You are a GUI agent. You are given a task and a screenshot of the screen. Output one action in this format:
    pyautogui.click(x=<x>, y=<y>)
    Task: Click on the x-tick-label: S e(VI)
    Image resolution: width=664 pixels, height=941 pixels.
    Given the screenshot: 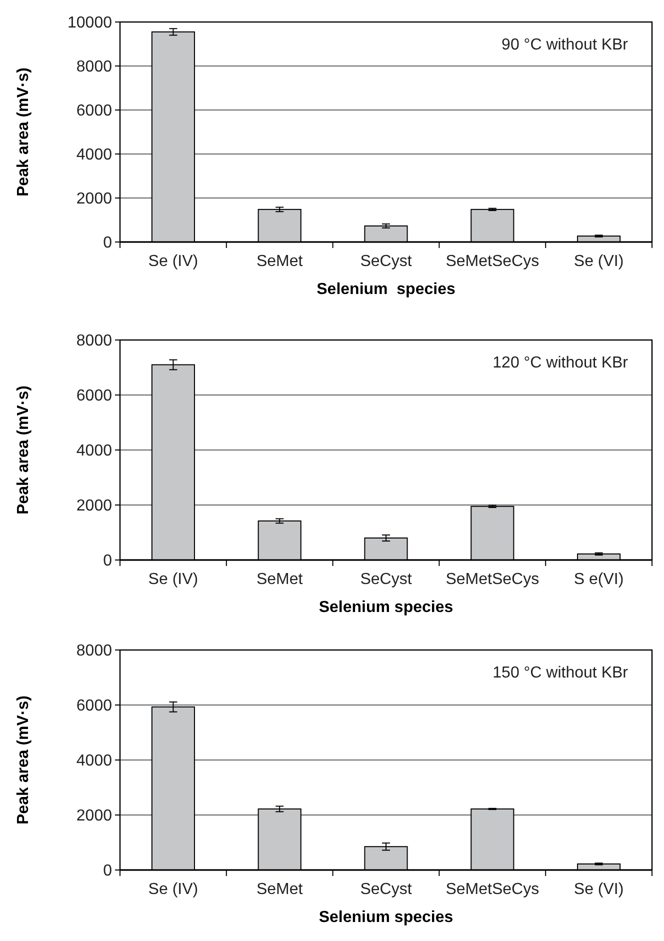 What is the action you would take?
    pyautogui.click(x=599, y=579)
    